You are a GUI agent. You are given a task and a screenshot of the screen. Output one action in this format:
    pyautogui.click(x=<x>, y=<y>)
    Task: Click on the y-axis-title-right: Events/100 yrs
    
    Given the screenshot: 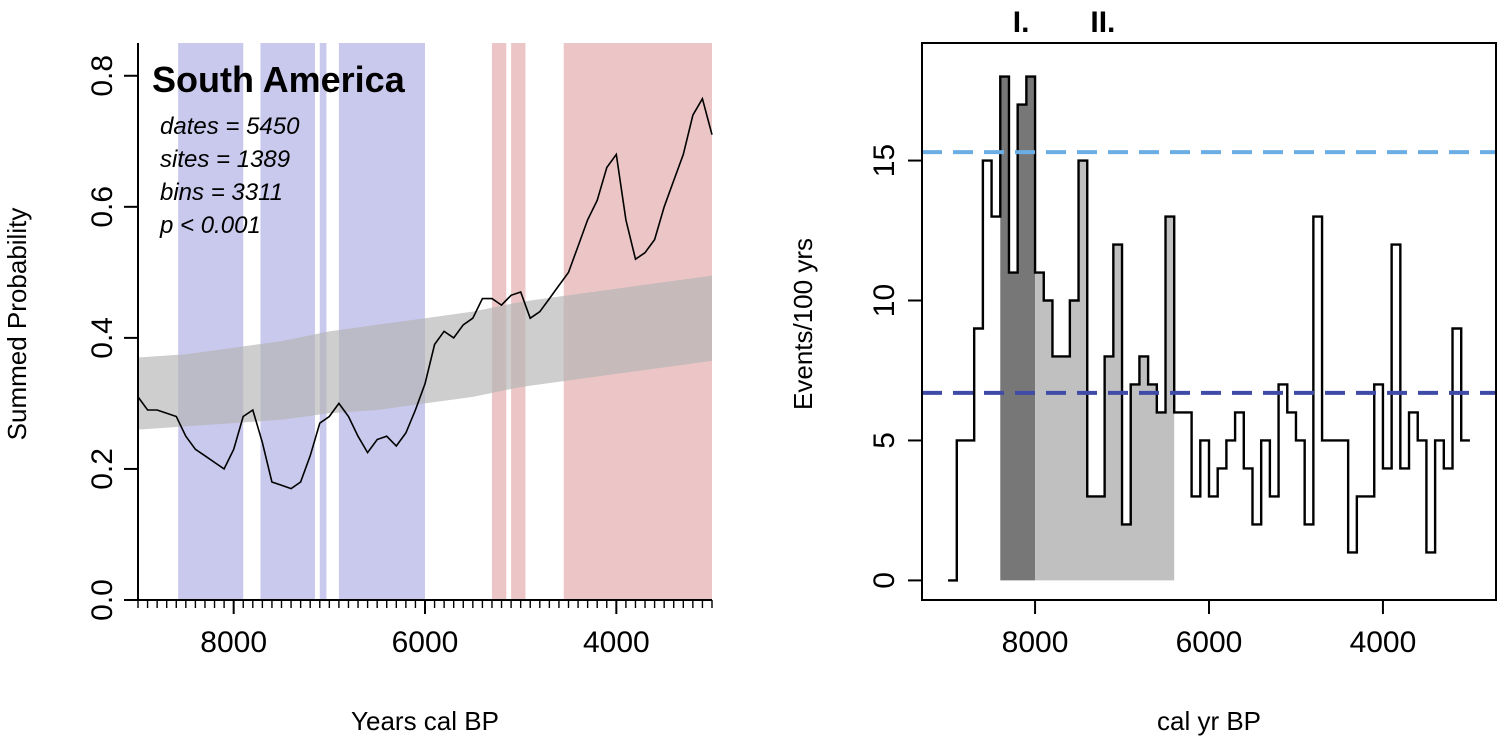 What is the action you would take?
    pyautogui.click(x=803, y=324)
    